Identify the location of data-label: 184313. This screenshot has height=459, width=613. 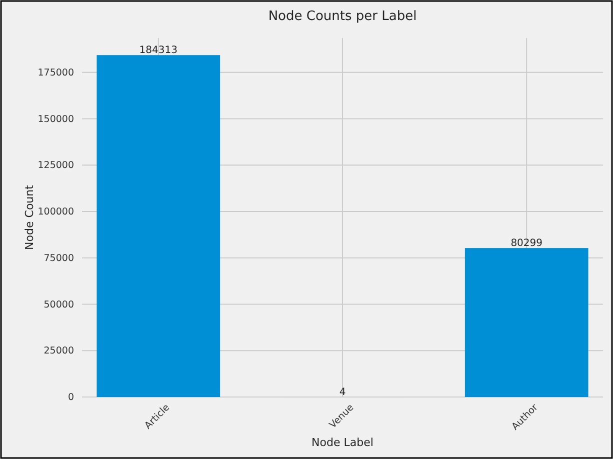
(158, 50).